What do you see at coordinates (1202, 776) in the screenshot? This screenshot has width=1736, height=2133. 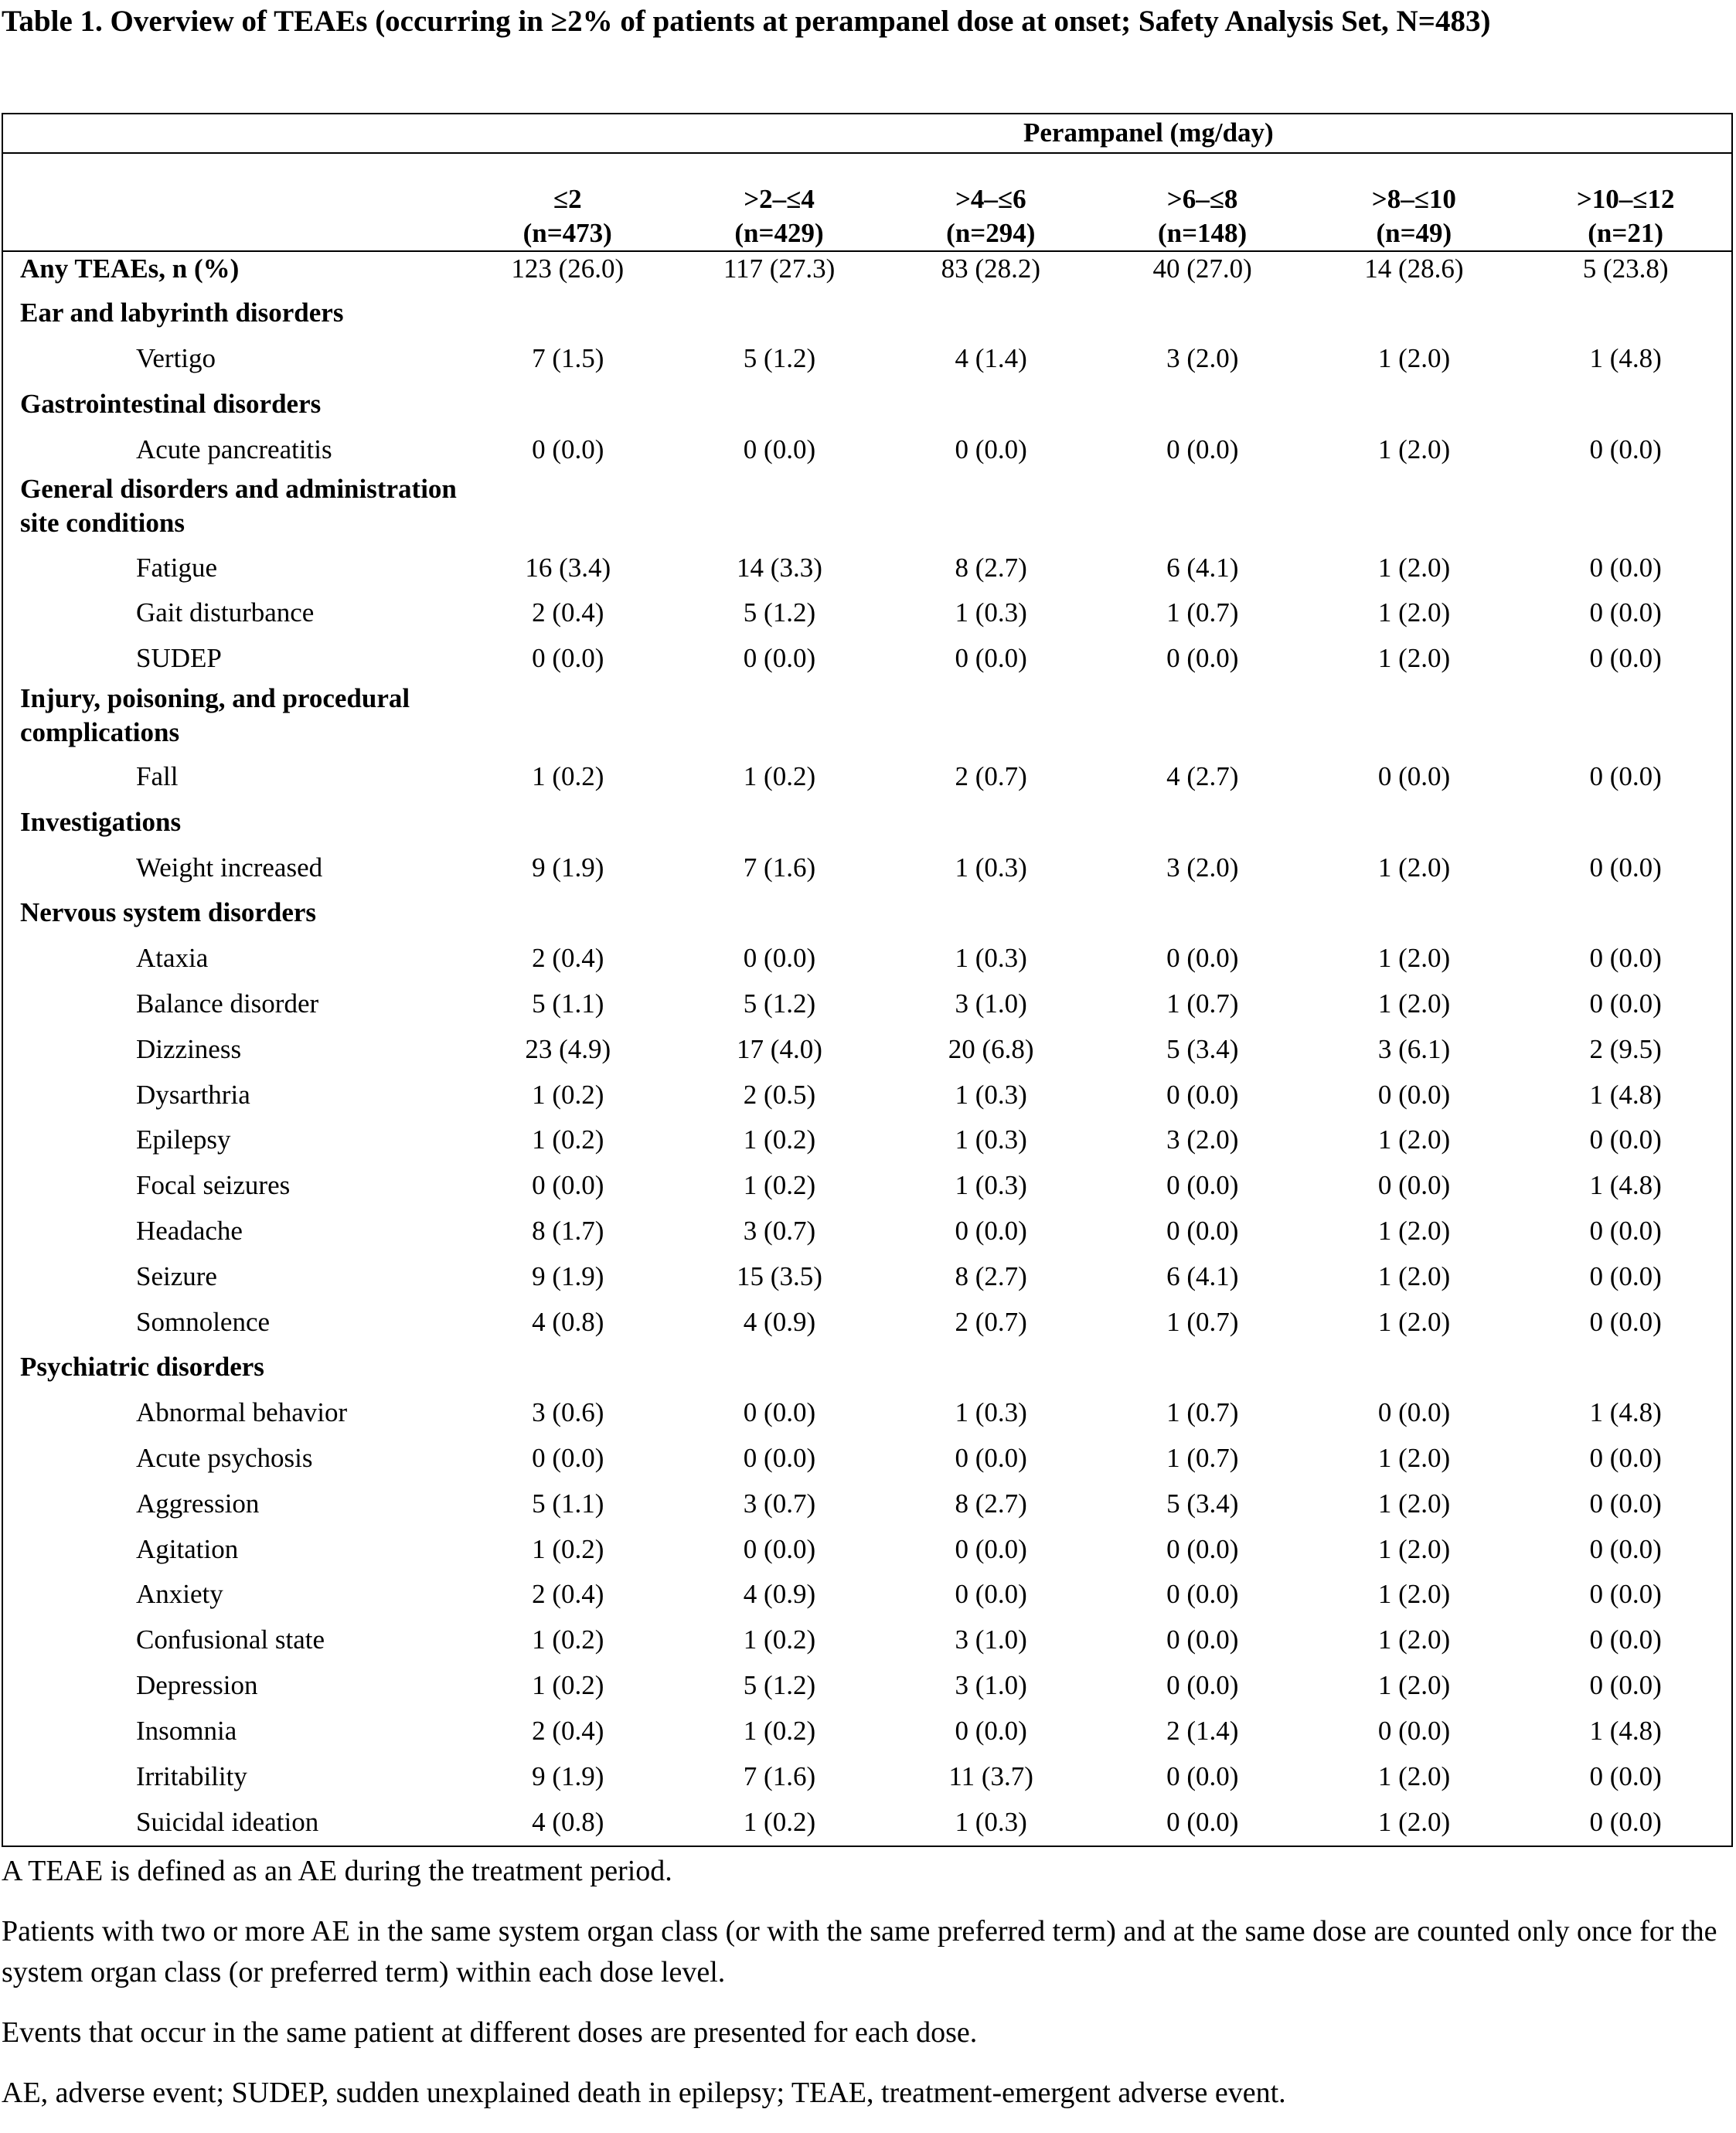 I see `cell-value: 4 (2.7)` at bounding box center [1202, 776].